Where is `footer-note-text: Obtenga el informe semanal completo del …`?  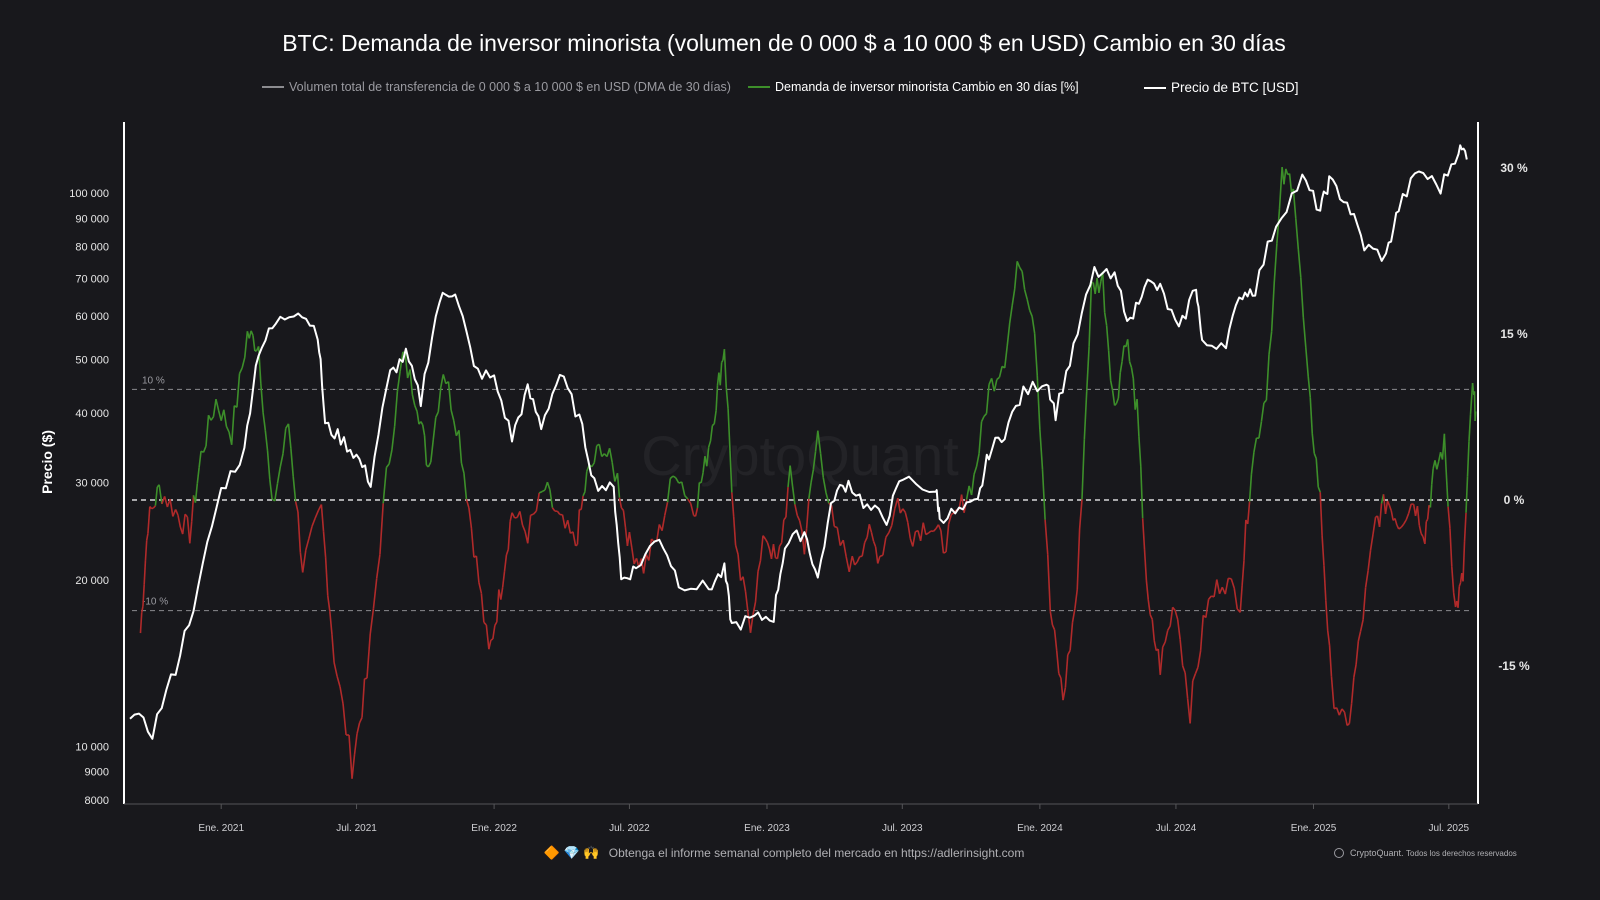 footer-note-text: Obtenga el informe semanal completo del … is located at coordinates (816, 853).